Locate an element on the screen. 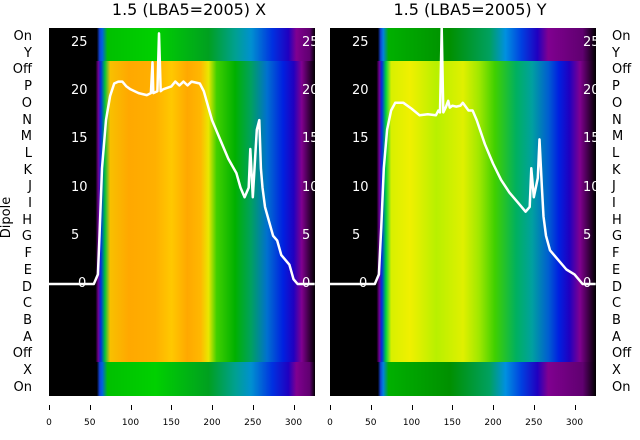 Image resolution: width=640 pixels, height=440 pixels. row-label: B is located at coordinates (616, 320).